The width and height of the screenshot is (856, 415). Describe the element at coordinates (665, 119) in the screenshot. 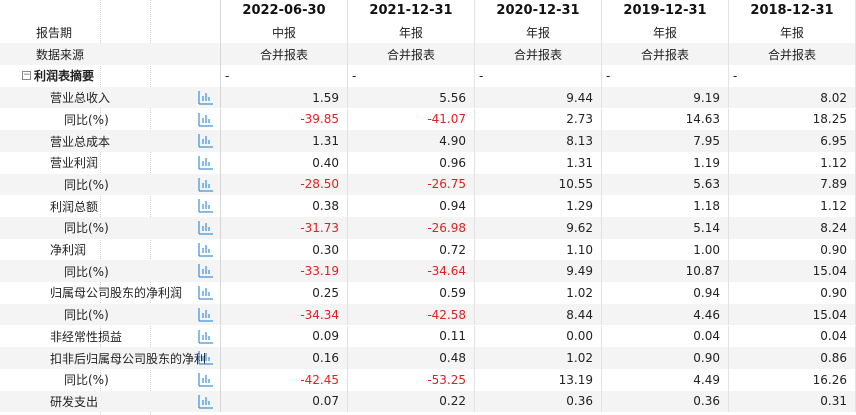

I see `value-cell: 14.63` at that location.